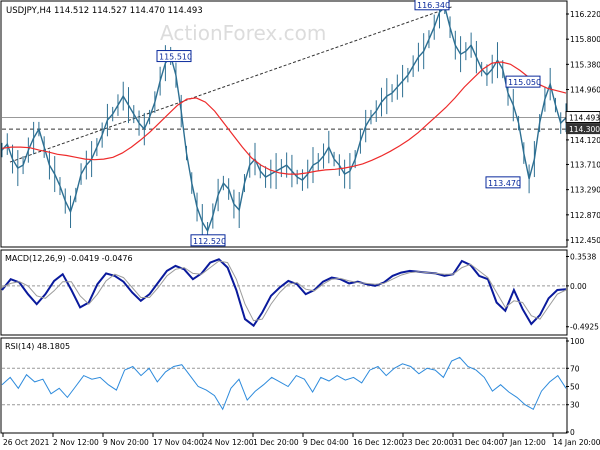 The image size is (600, 450). Describe the element at coordinates (572, 432) in the screenshot. I see `rsi-ytick-label: 0` at that location.